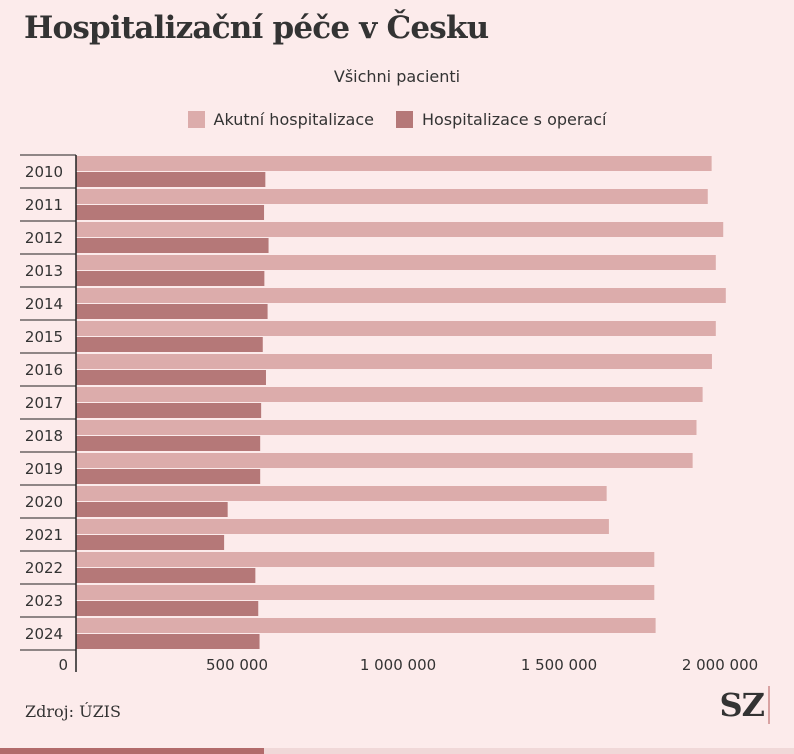 The width and height of the screenshot is (794, 754). What do you see at coordinates (397, 751) in the screenshot?
I see `reading-progress-bar` at bounding box center [397, 751].